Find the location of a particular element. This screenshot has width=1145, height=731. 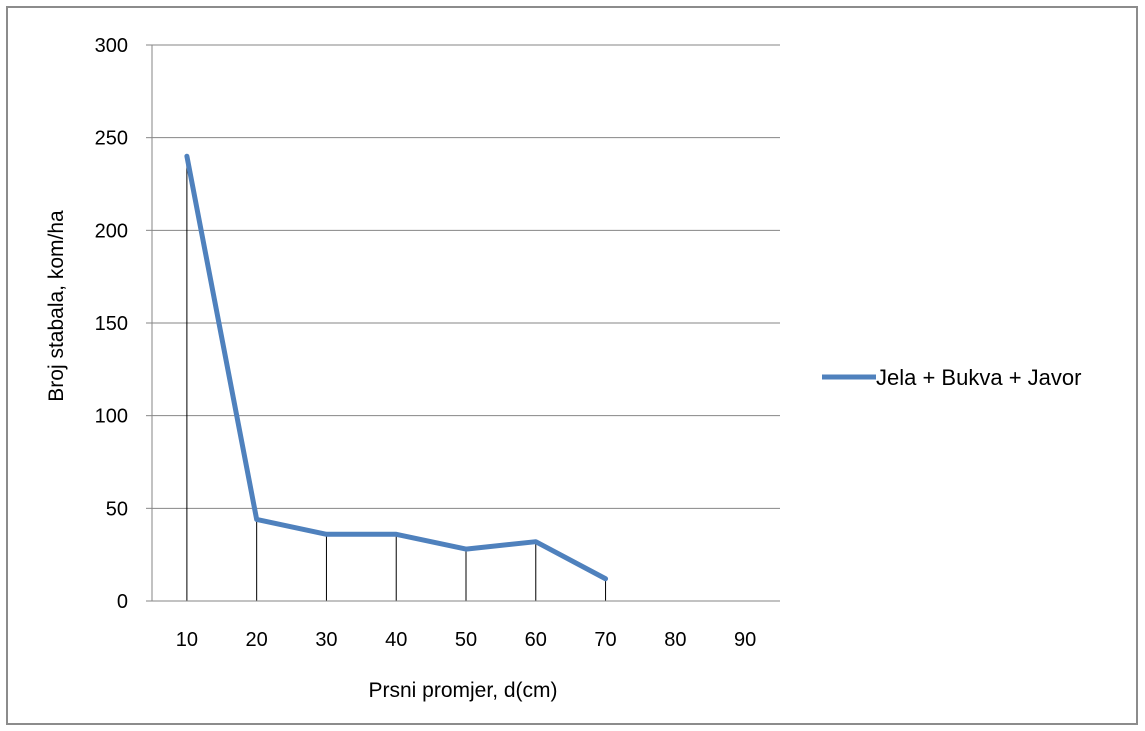

x-tick-label: 50 is located at coordinates (466, 640).